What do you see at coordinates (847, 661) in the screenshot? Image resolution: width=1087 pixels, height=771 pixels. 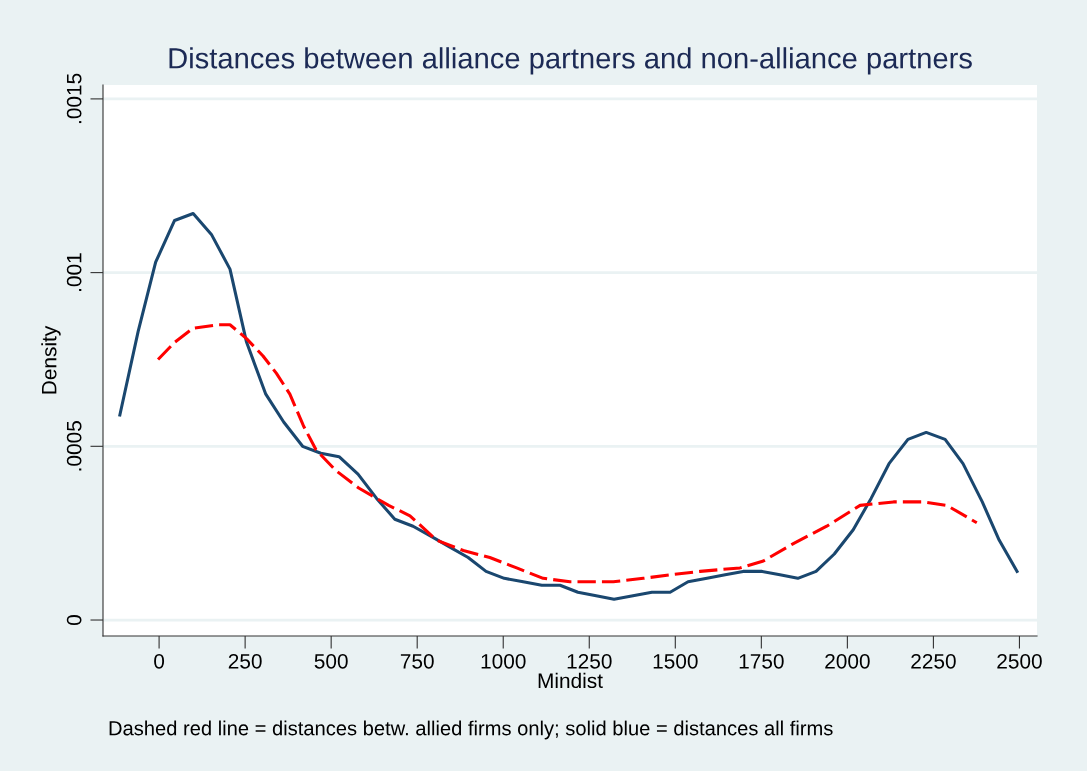 I see `x-tick-label: 2000` at bounding box center [847, 661].